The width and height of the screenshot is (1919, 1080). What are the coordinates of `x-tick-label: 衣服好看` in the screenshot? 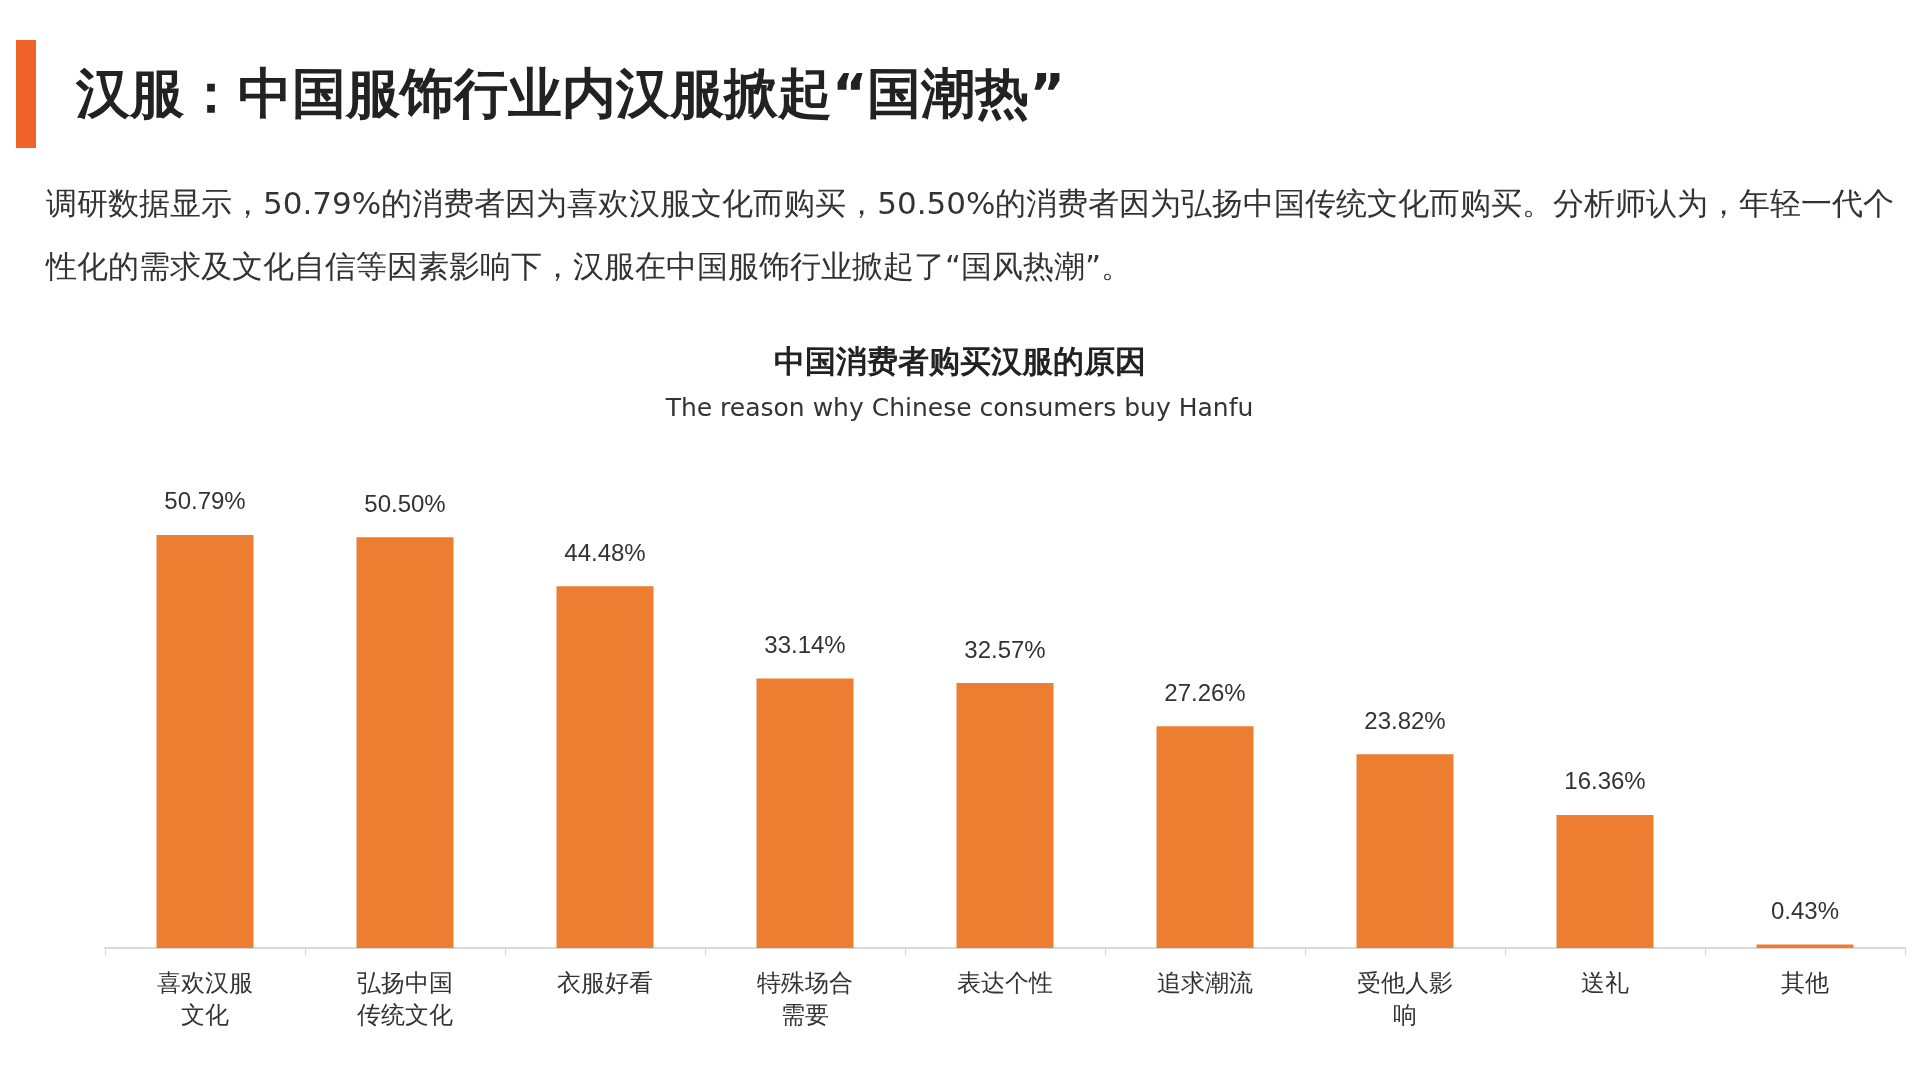 It's located at (605, 982).